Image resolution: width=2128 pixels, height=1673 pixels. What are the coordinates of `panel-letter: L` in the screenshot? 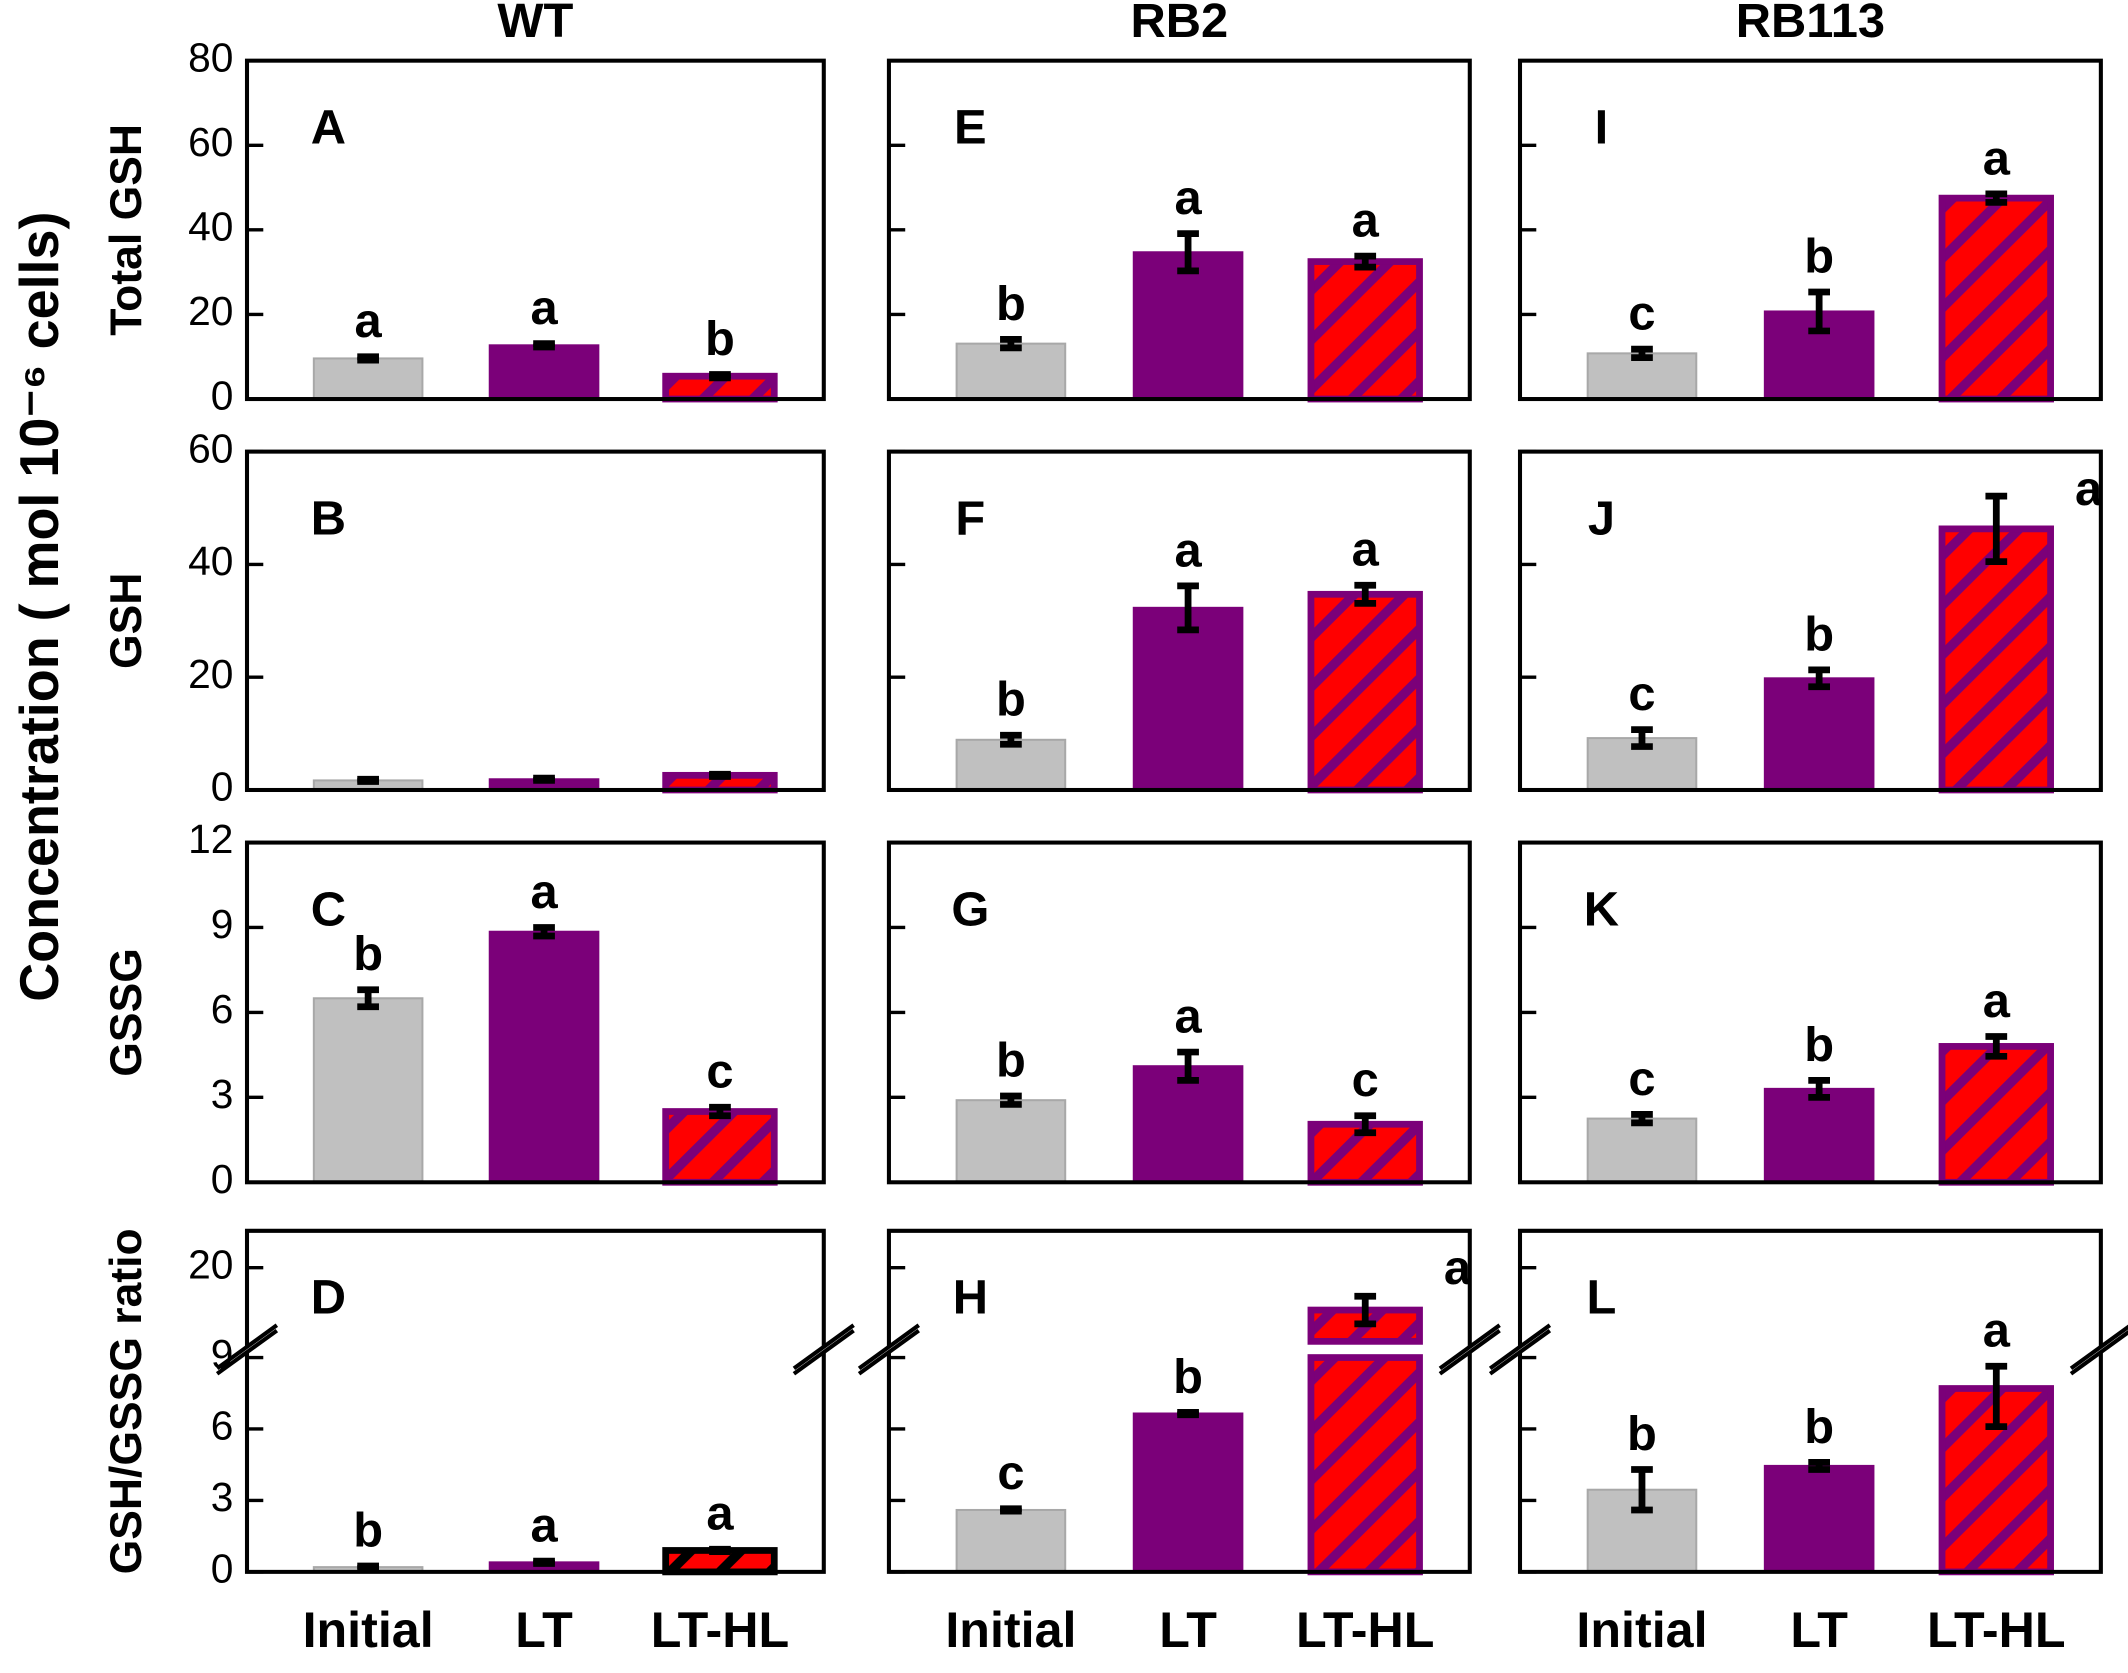 It's located at (1602, 1298).